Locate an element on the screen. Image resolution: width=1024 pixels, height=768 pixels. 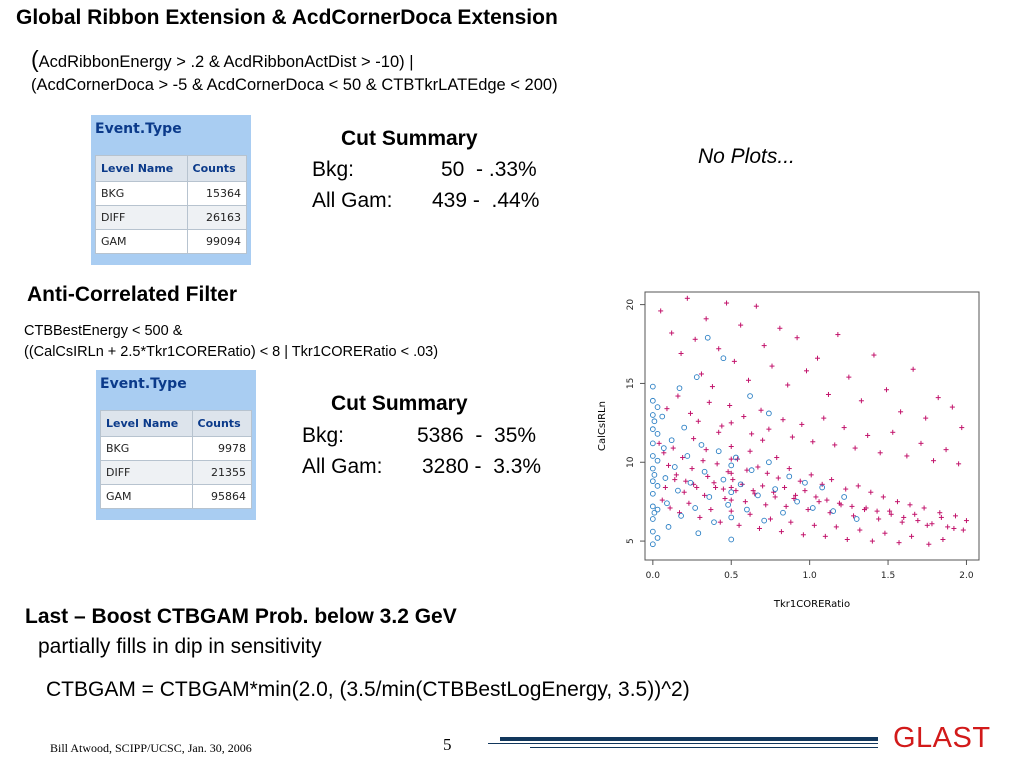
cut-summary-bkg-value: 5386 - 35% is located at coordinates (477, 435).